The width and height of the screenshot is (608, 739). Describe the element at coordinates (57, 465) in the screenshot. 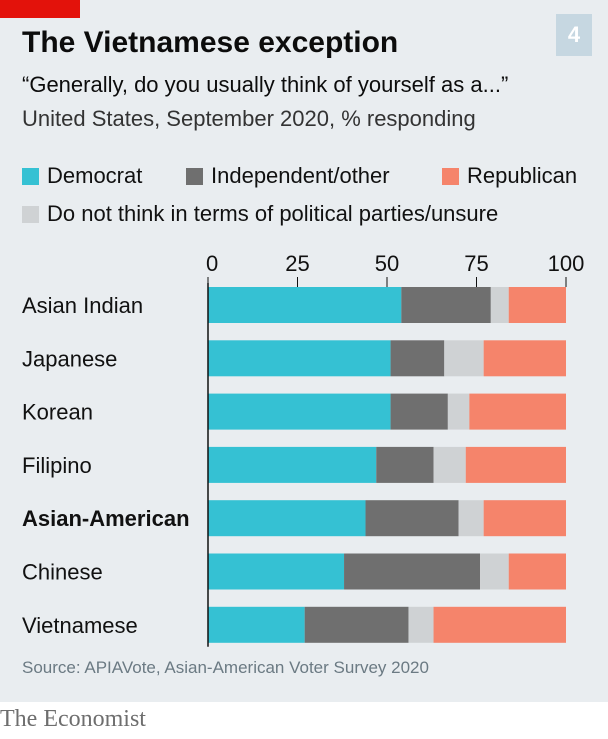

I see `category-label: Filipino` at that location.